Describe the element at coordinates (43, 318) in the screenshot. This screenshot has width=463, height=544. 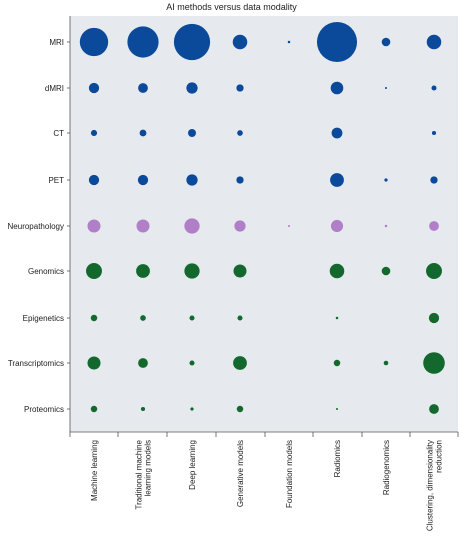
I see `y-tick-label: Epigenetics` at that location.